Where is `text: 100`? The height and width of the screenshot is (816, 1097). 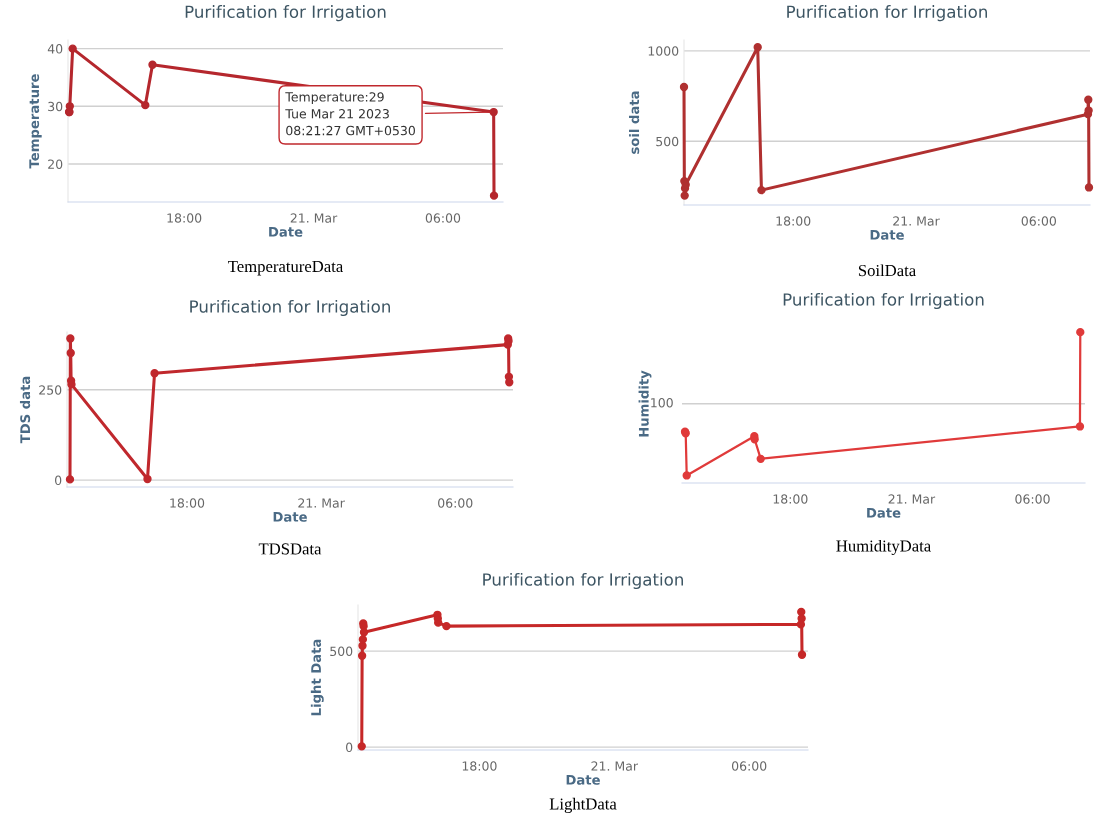
text: 100 is located at coordinates (662, 402).